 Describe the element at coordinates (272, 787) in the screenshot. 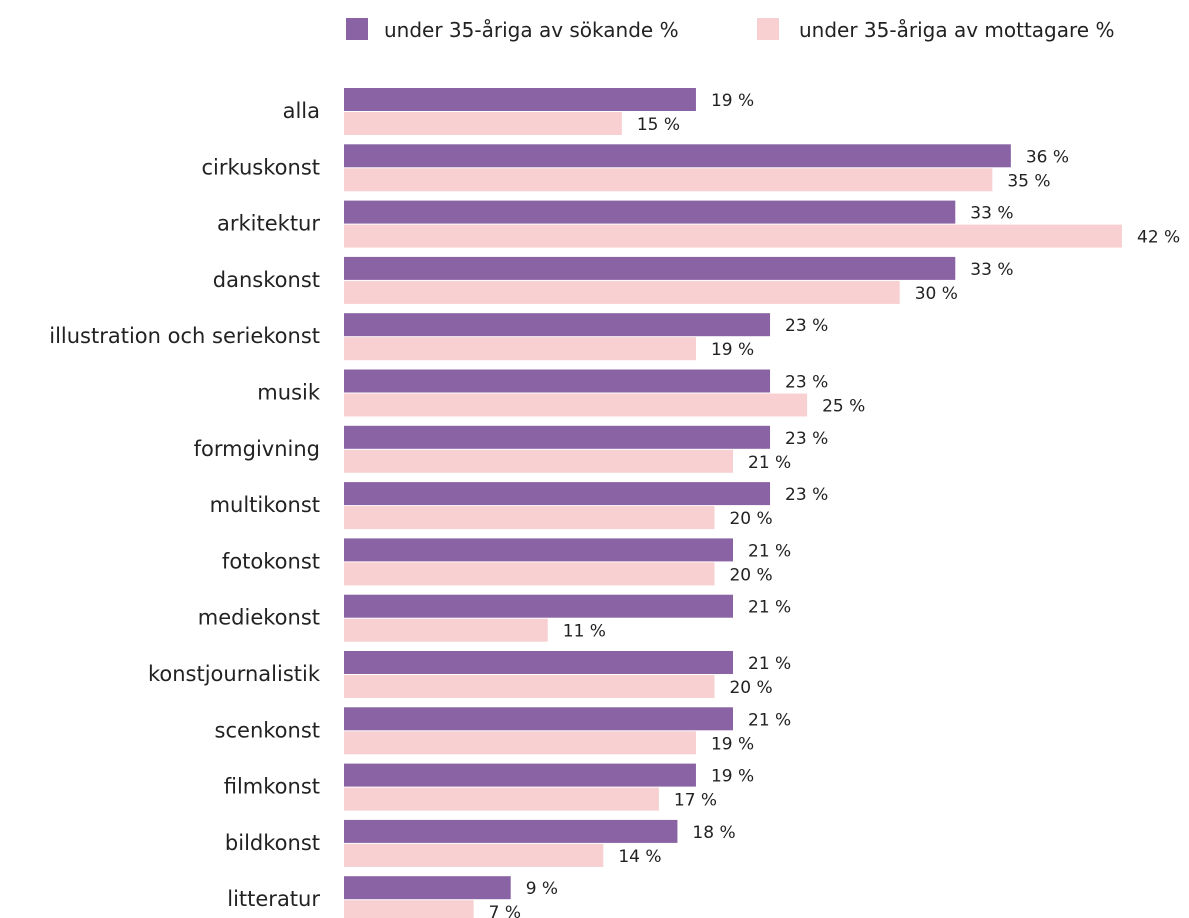

I see `category-label: filmkonst` at that location.